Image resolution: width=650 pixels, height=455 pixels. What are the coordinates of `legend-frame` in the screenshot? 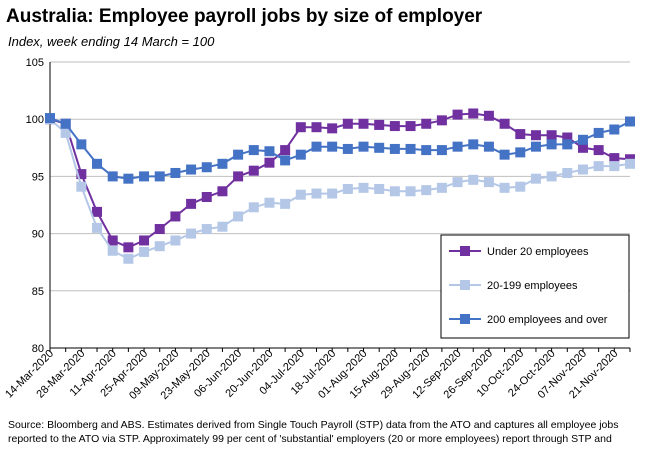 It's located at (535, 286).